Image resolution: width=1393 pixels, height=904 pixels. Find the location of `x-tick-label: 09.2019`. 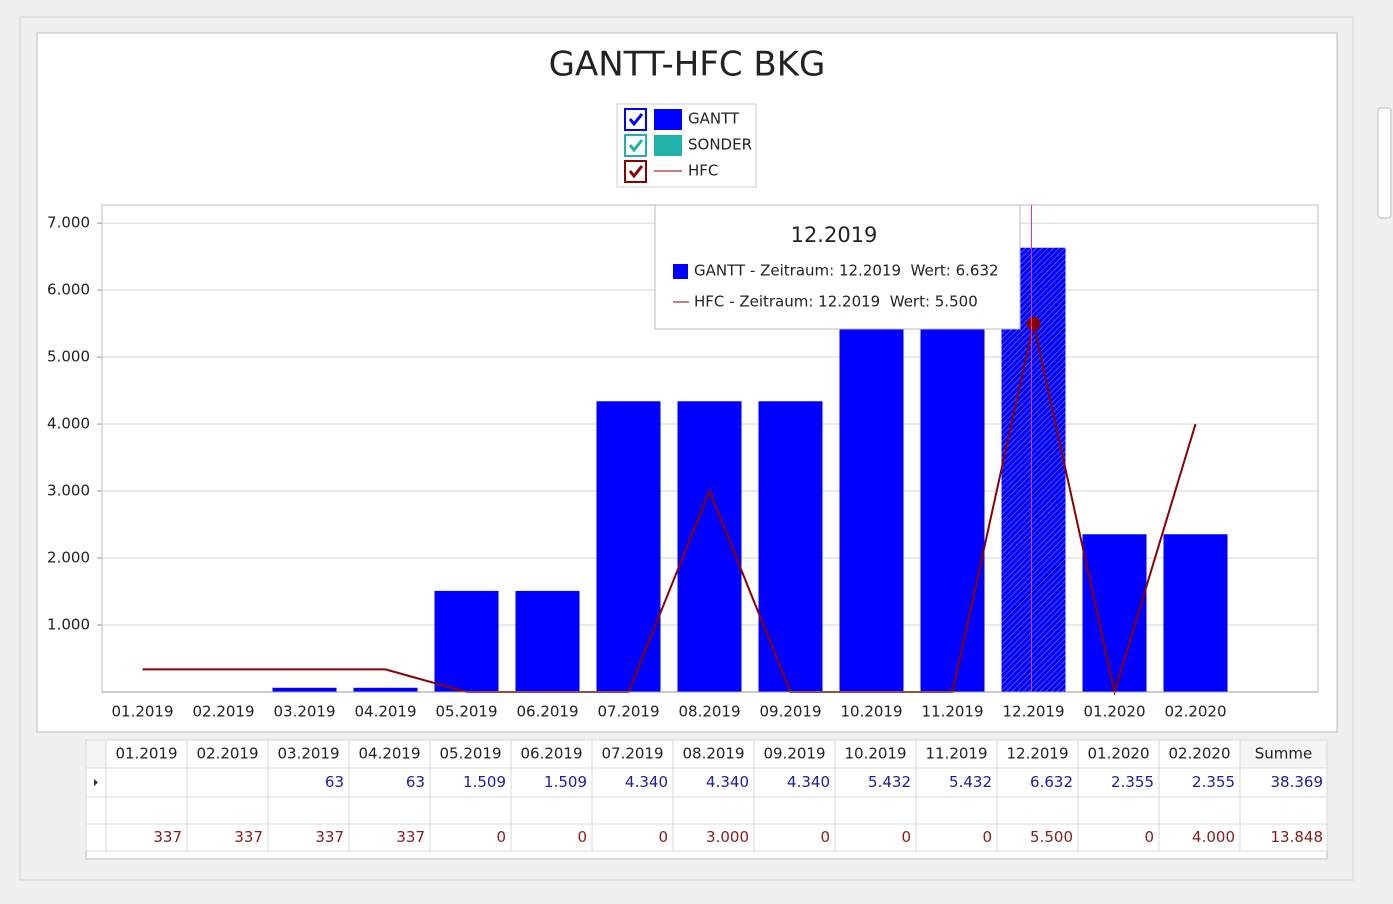

x-tick-label: 09.2019 is located at coordinates (790, 712).